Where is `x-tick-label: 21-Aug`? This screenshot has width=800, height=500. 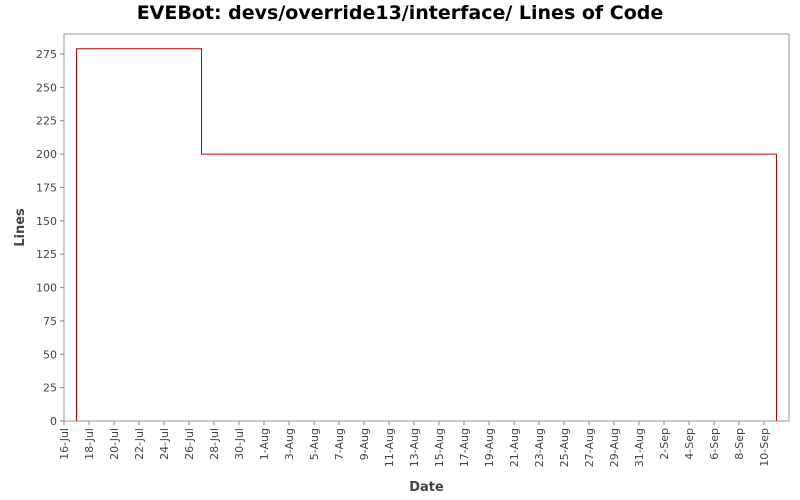
x-tick-label: 21-Aug is located at coordinates (514, 447).